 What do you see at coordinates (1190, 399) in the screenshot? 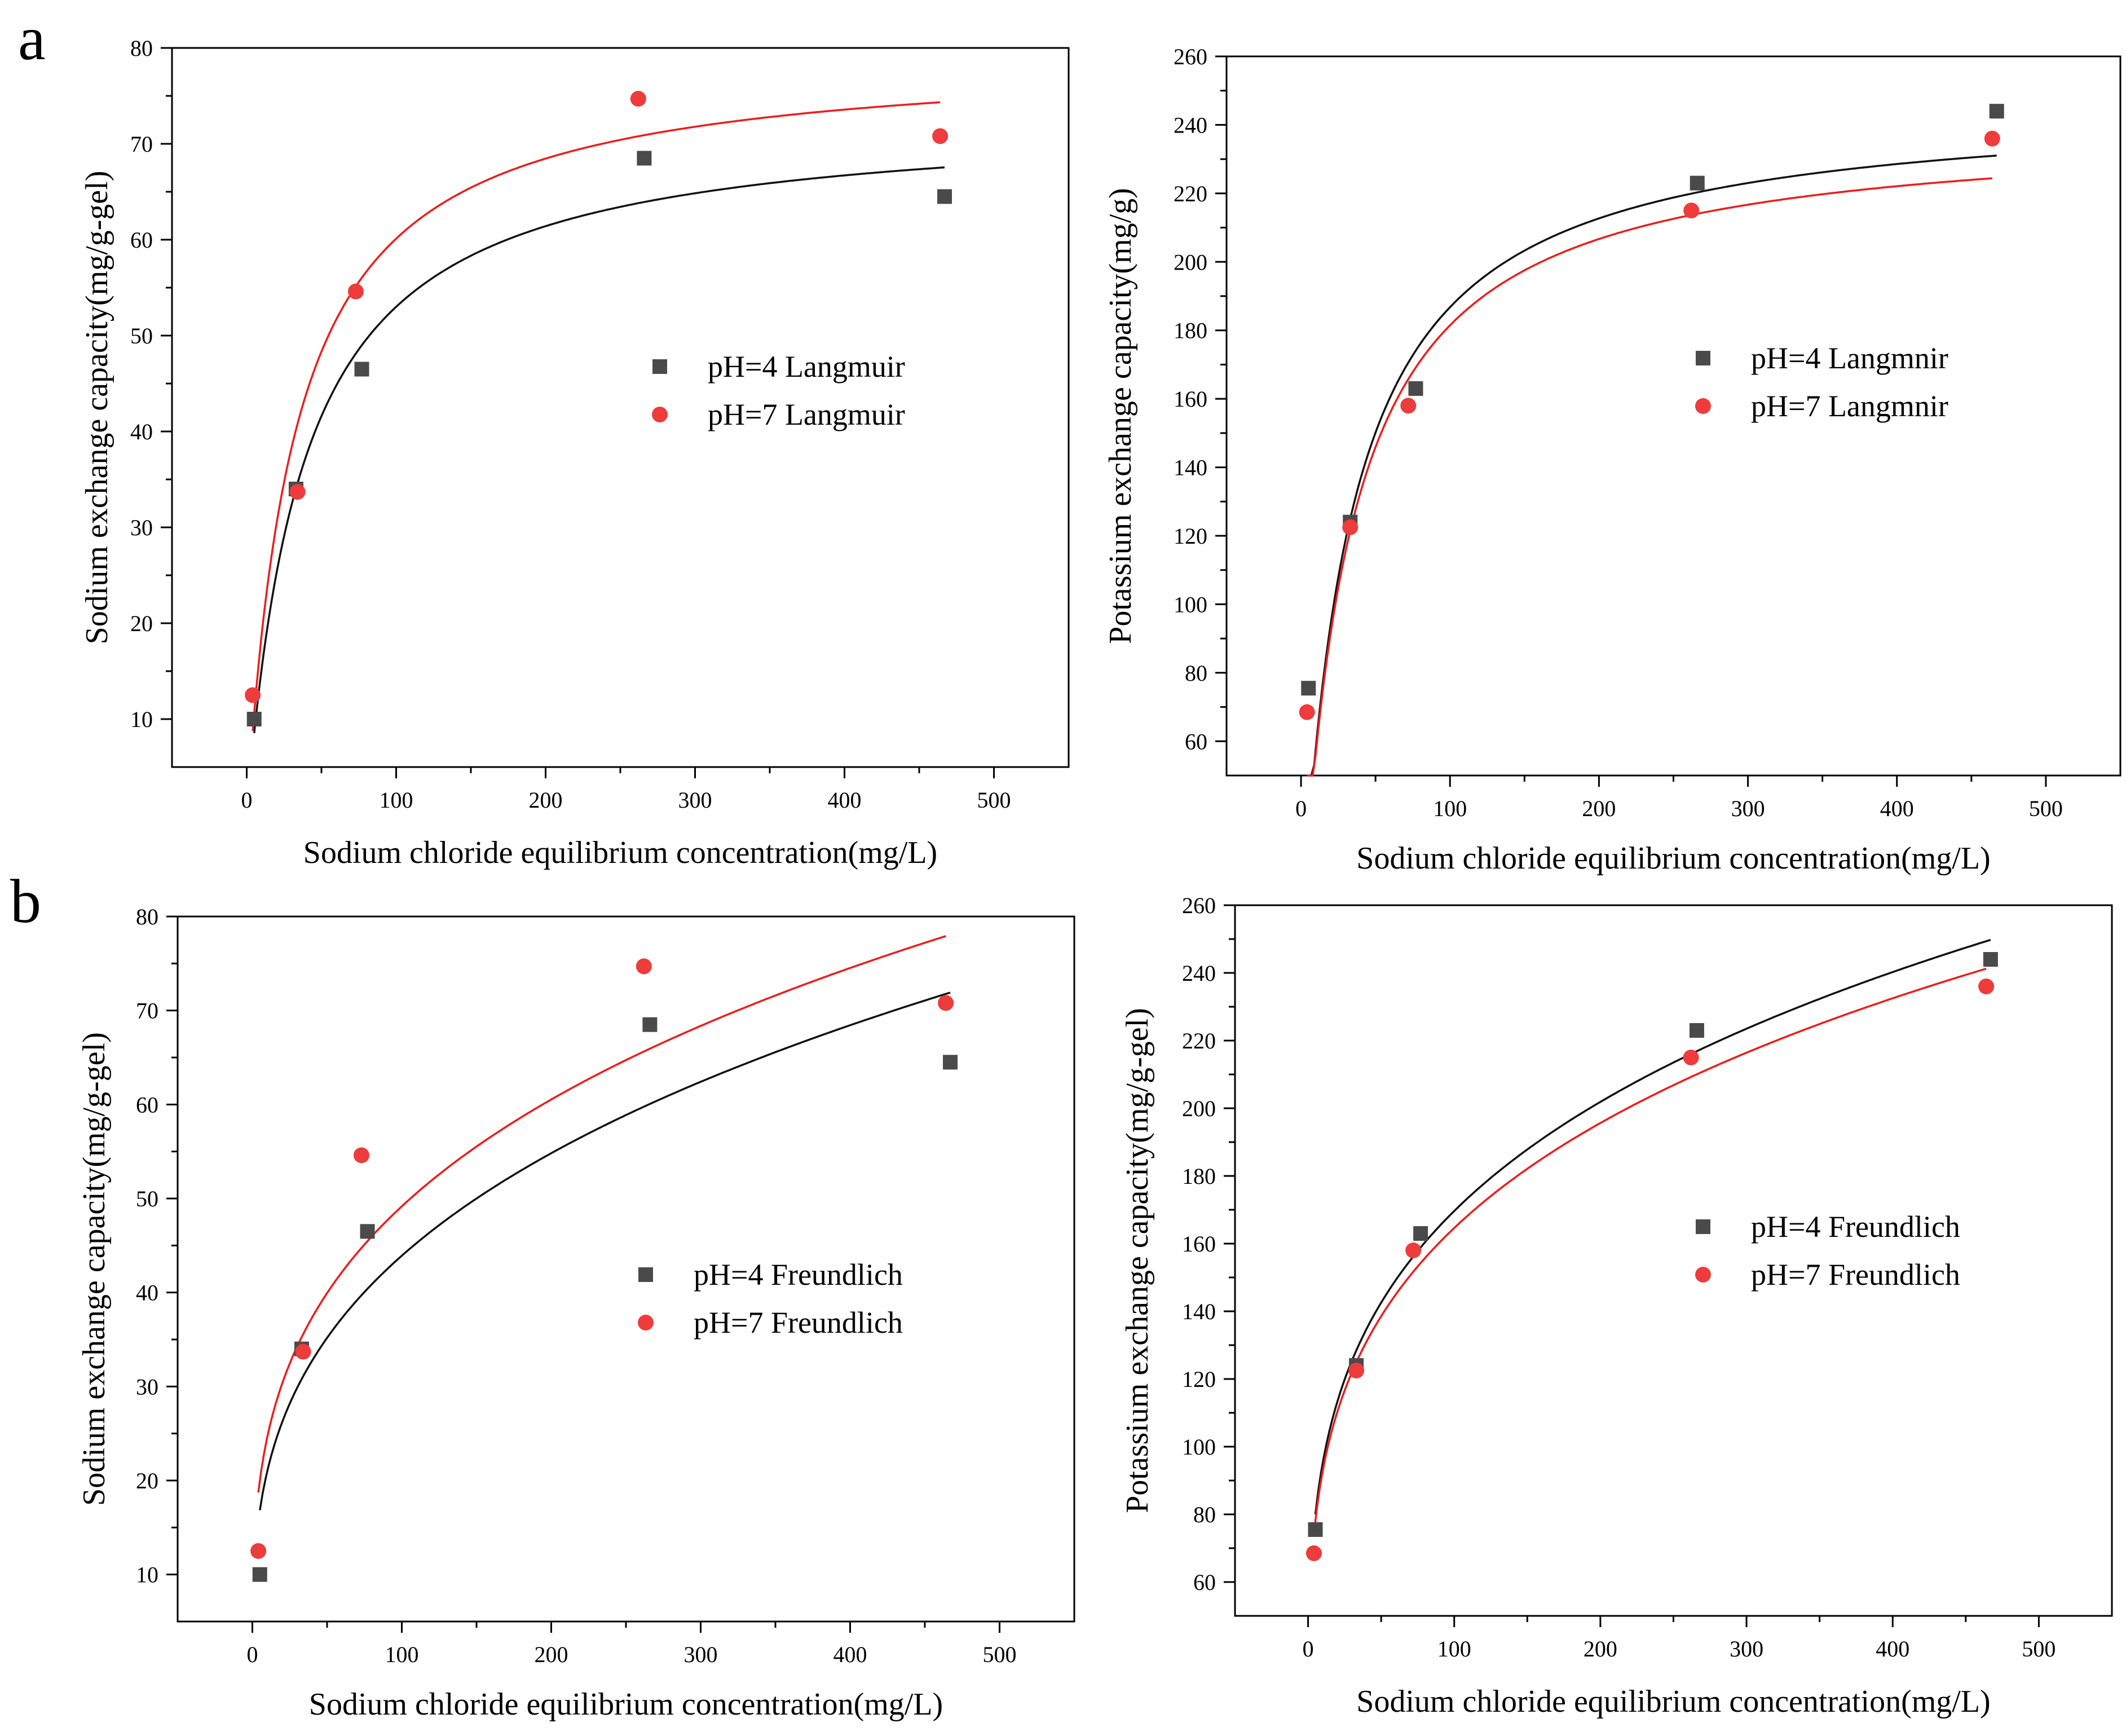
I see `y-tick-label: 160` at bounding box center [1190, 399].